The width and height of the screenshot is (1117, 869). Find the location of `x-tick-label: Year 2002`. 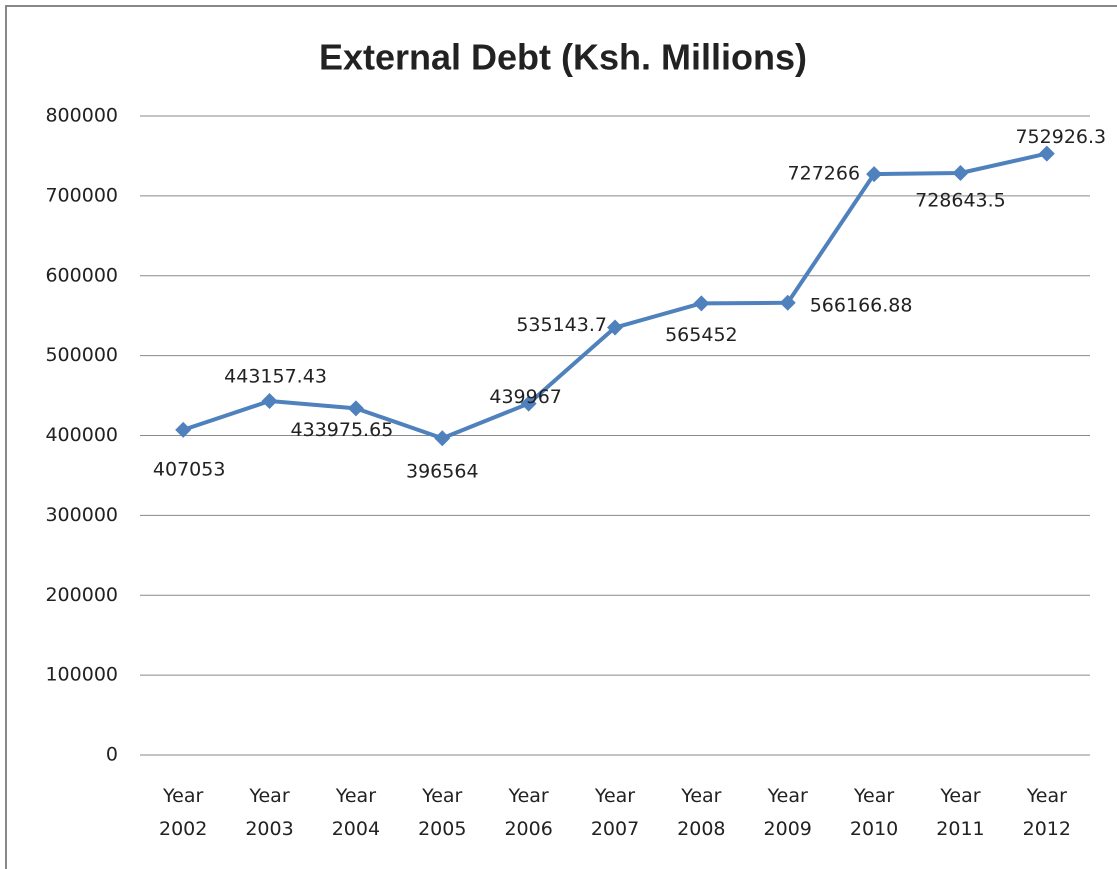

x-tick-label: Year 2002 is located at coordinates (183, 812).